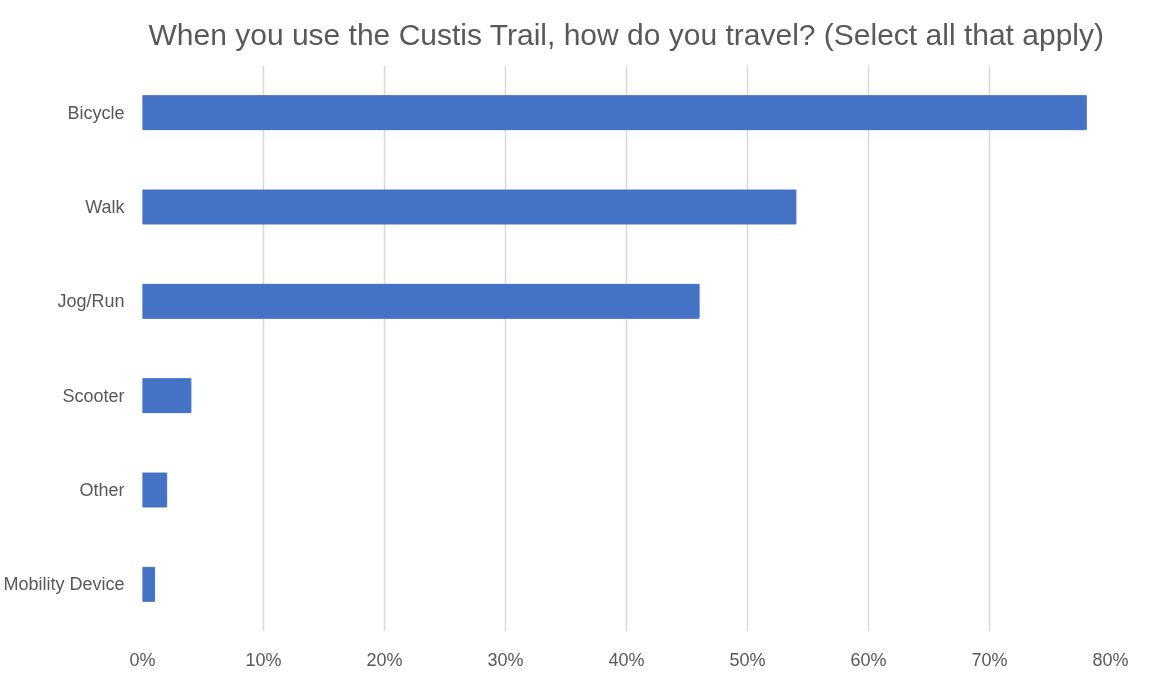  Describe the element at coordinates (142, 659) in the screenshot. I see `x-tick-label: 0%` at that location.